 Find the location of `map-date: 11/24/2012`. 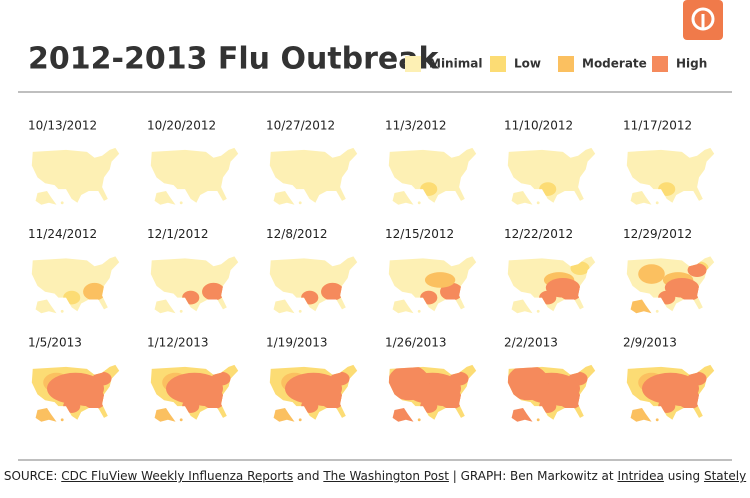

map-date: 11/24/2012 is located at coordinates (62, 234).